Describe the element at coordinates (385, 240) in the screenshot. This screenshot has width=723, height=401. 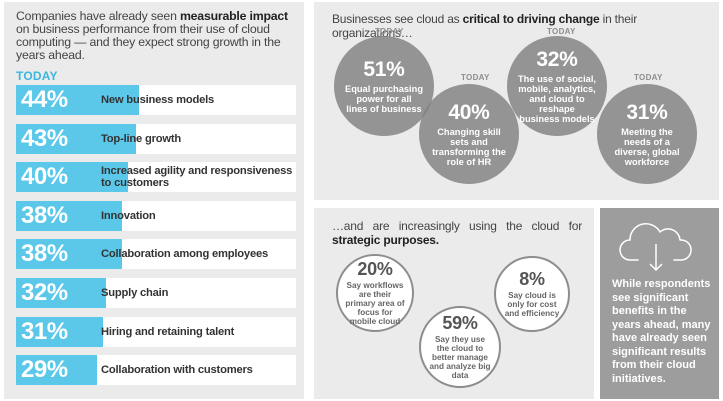
I see `title-bold: strategic purposes.` at that location.